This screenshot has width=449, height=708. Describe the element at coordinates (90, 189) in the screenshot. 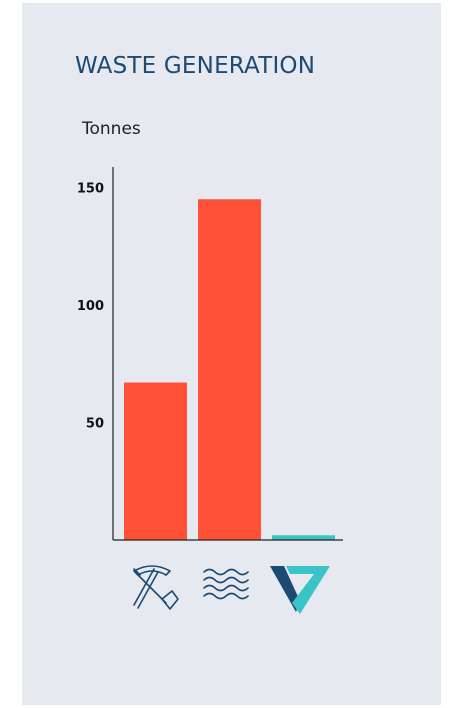

I see `y-tick-label: 150` at that location.